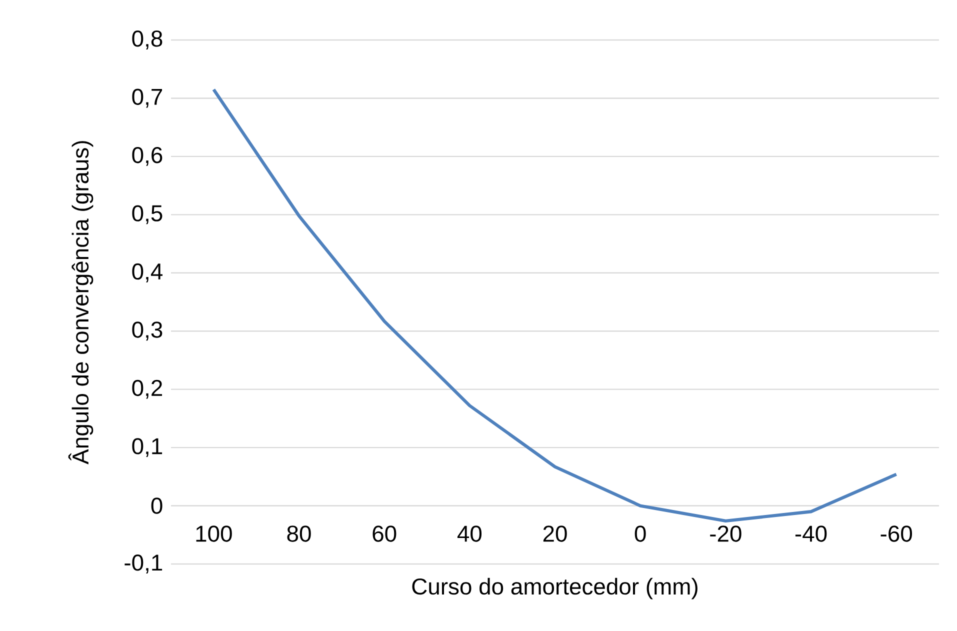  Describe the element at coordinates (81, 302) in the screenshot. I see `y-axis-title: Ângulo de convergência (graus)` at that location.